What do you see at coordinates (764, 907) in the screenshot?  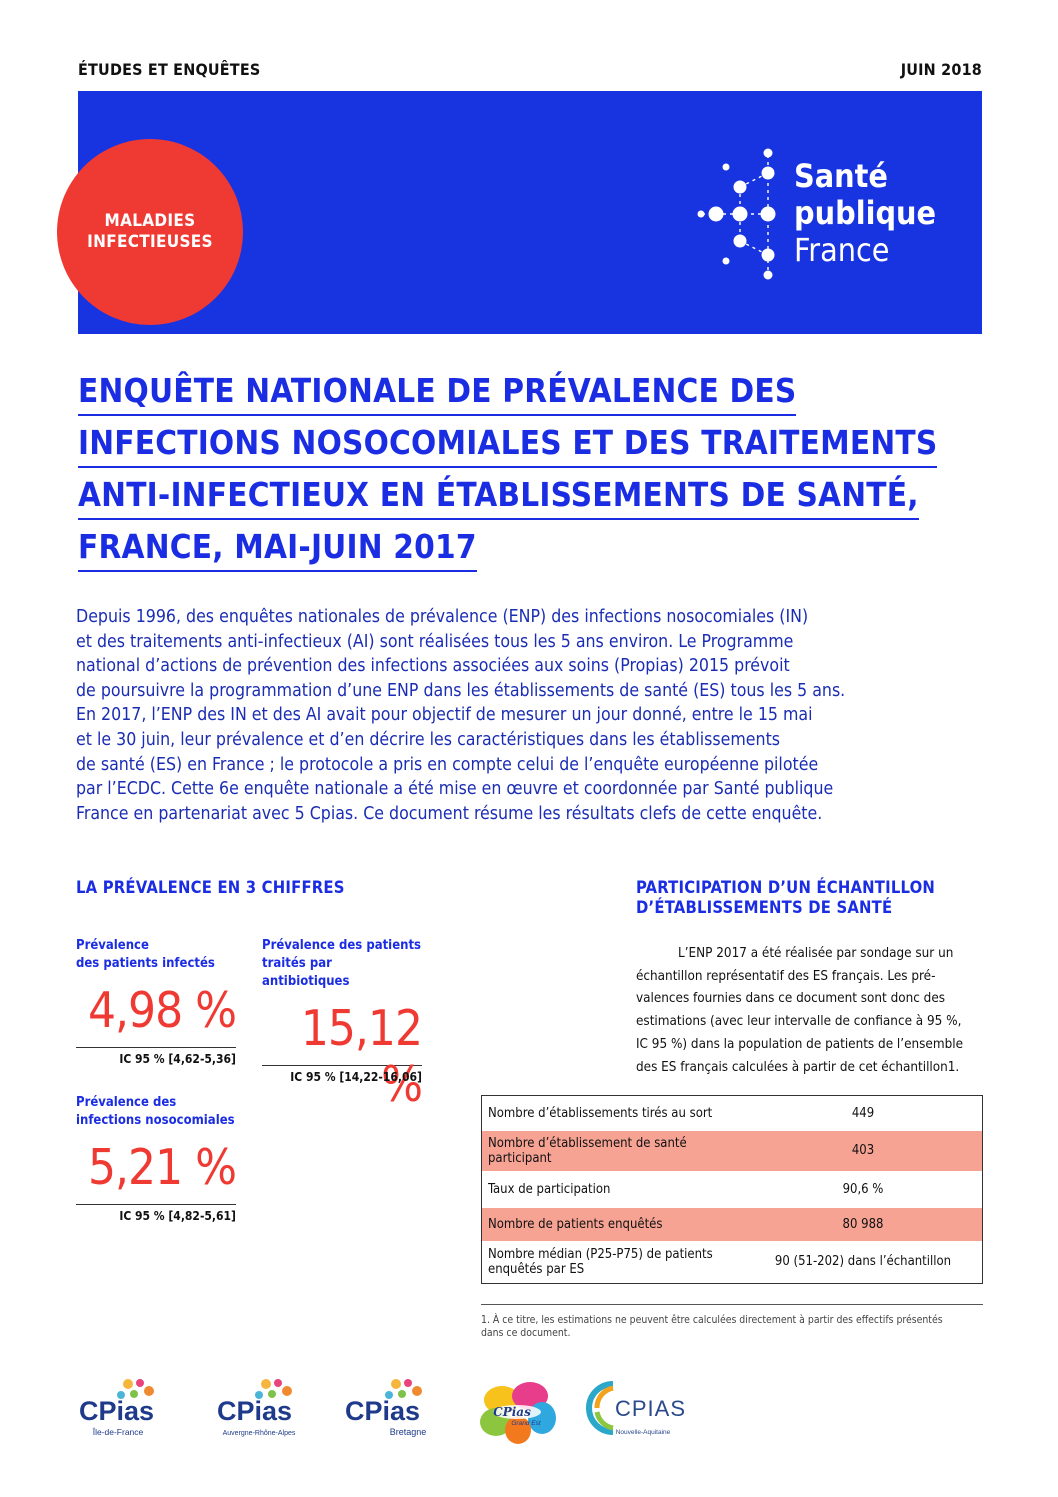 I see `participation-heading-line: D’ÉTABLISSEMENTS DE SANTÉ` at bounding box center [764, 907].